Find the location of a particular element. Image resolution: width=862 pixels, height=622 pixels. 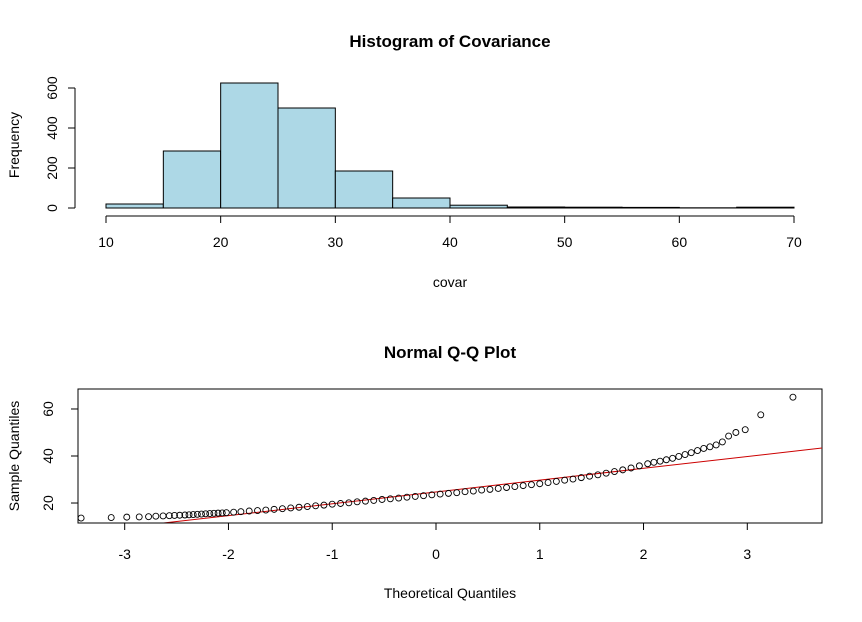

histogram-x-axis-label: covar is located at coordinates (450, 282).